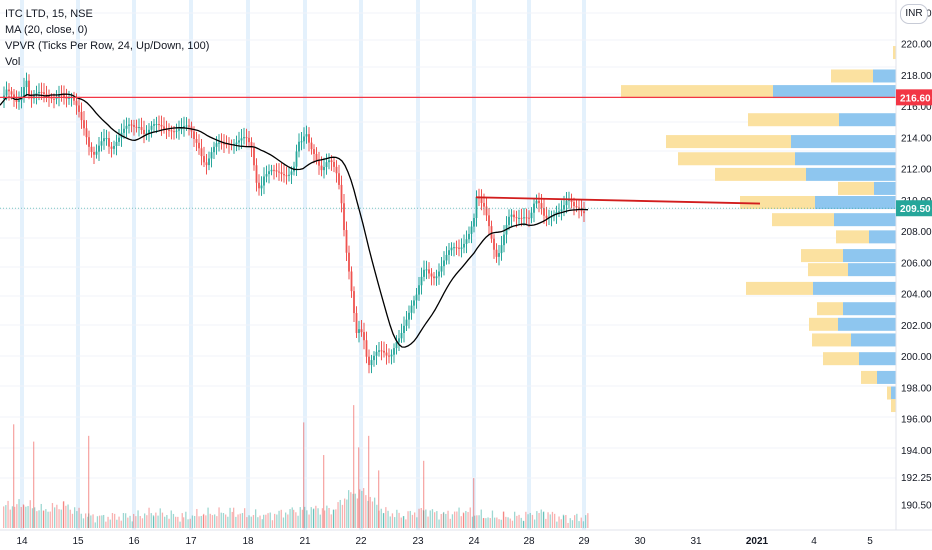  I want to click on price-tick-label: 212.00, so click(916, 170).